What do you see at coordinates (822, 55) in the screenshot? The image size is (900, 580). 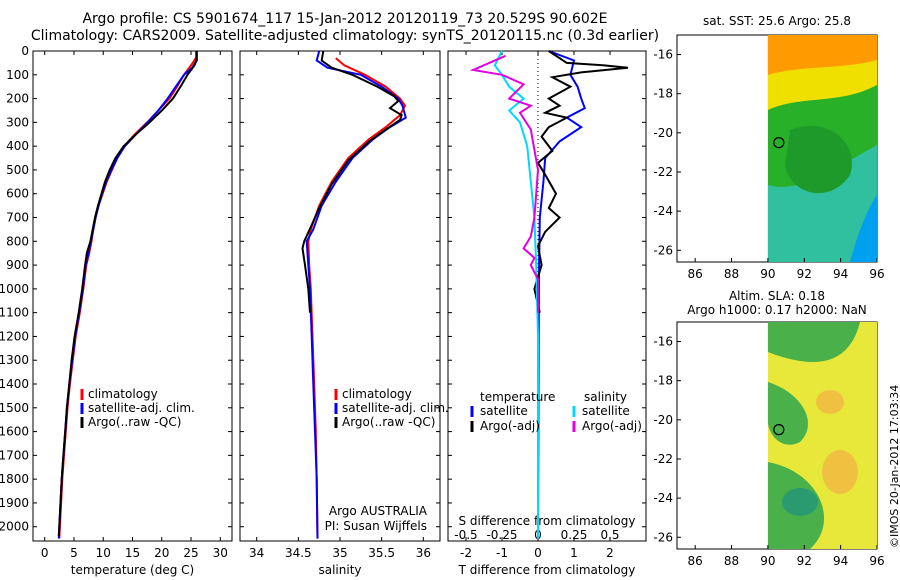 I see `sst-warm-band` at bounding box center [822, 55].